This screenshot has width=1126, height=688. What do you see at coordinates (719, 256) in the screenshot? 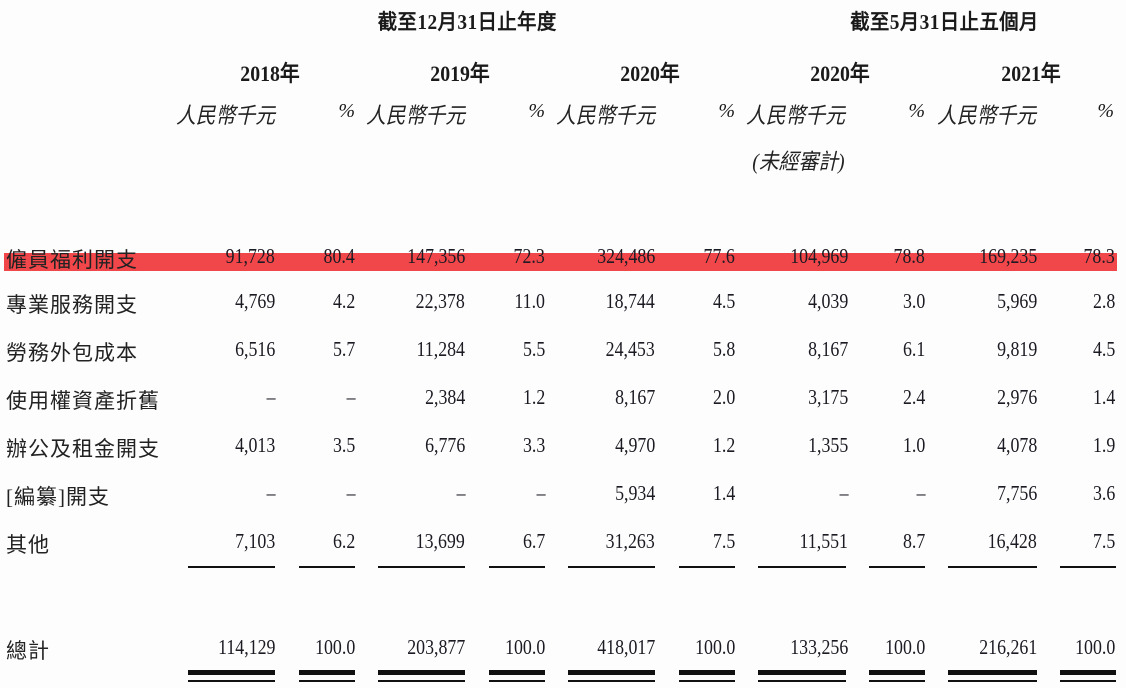
I see `pct-value: 77.6` at bounding box center [719, 256].